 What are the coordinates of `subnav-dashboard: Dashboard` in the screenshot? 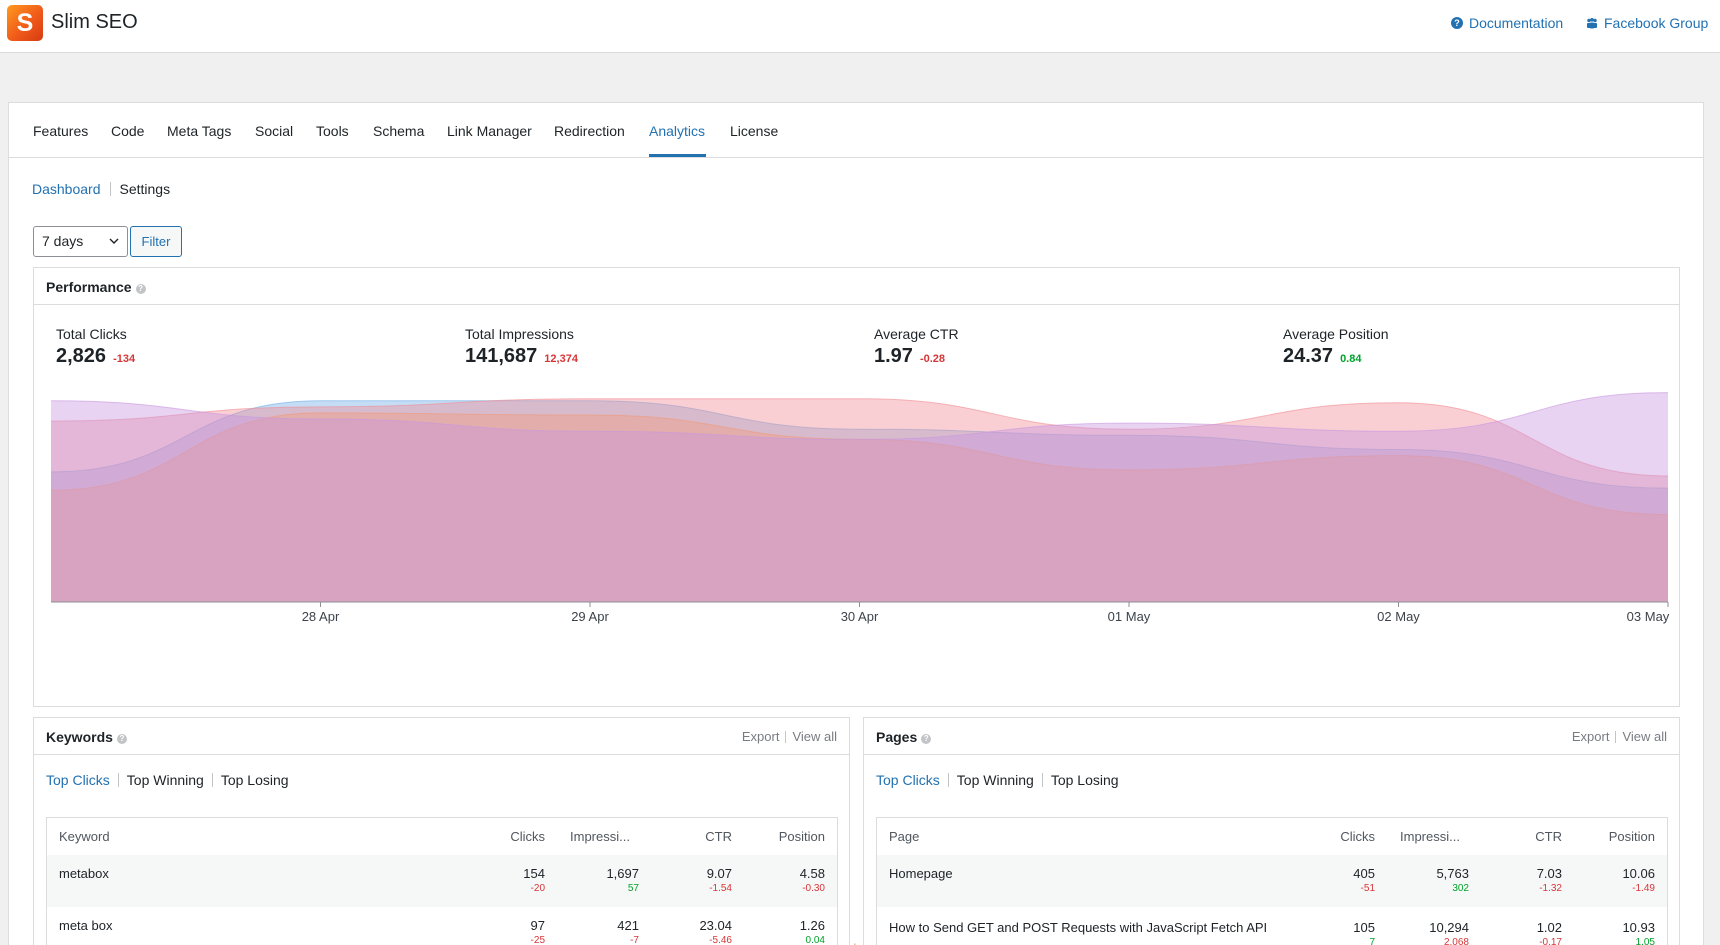 It's located at (66, 189).